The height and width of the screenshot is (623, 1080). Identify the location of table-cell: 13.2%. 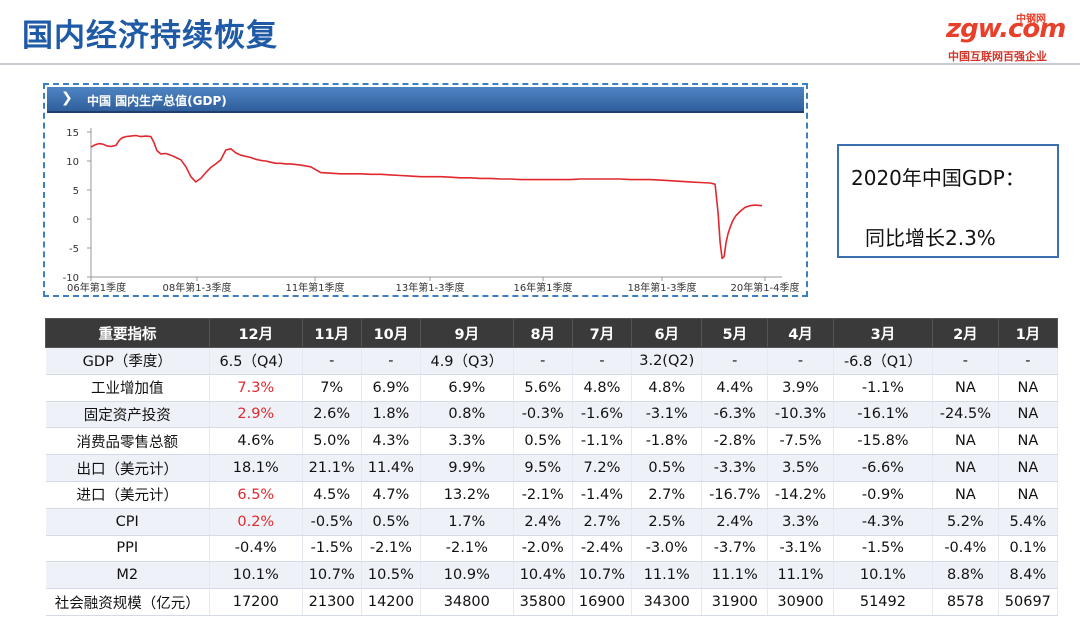
(467, 495).